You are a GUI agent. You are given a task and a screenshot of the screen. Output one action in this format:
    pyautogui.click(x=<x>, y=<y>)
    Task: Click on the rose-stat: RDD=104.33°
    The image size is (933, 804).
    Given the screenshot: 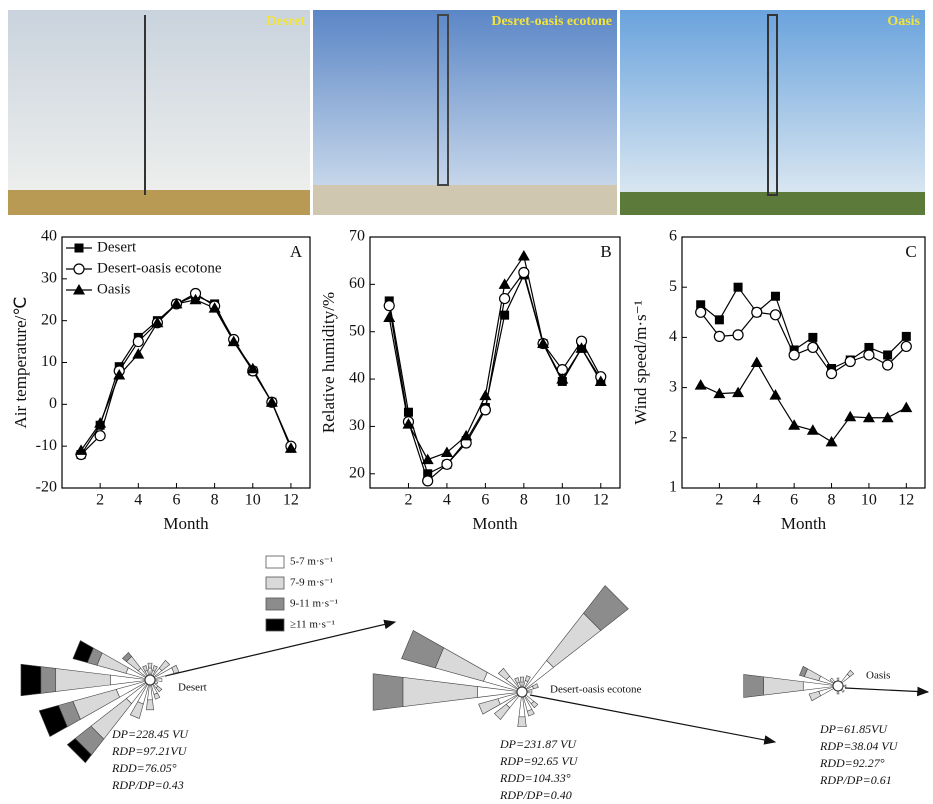 What is the action you would take?
    pyautogui.click(x=535, y=778)
    